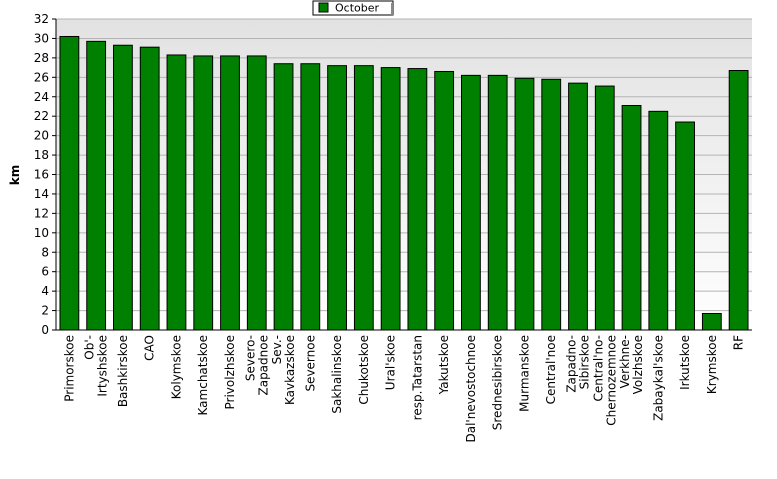 The height and width of the screenshot is (479, 777). What do you see at coordinates (611, 380) in the screenshot?
I see `x-tick-label: Chernozemnoe` at bounding box center [611, 380].